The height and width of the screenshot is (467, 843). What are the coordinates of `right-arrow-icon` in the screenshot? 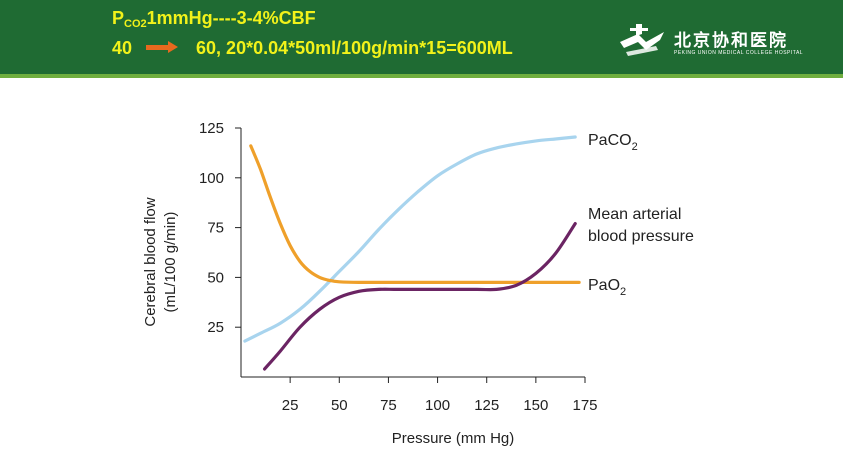 It's located at (162, 47).